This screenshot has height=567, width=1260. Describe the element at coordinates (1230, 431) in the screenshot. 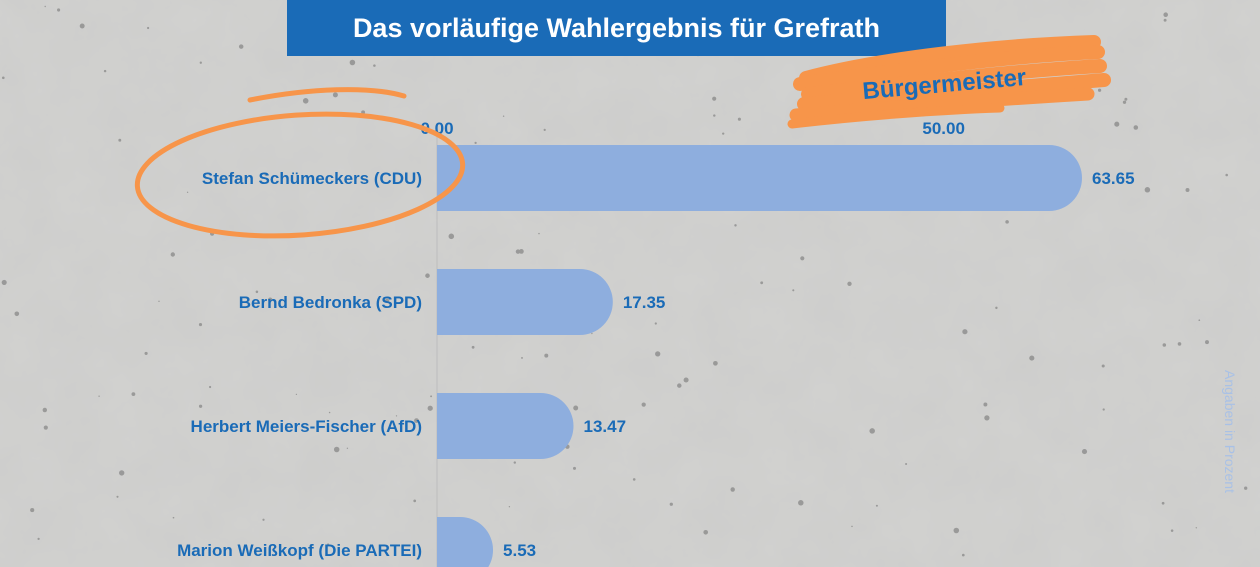

I see `side-note: Angaben in Prozent` at that location.